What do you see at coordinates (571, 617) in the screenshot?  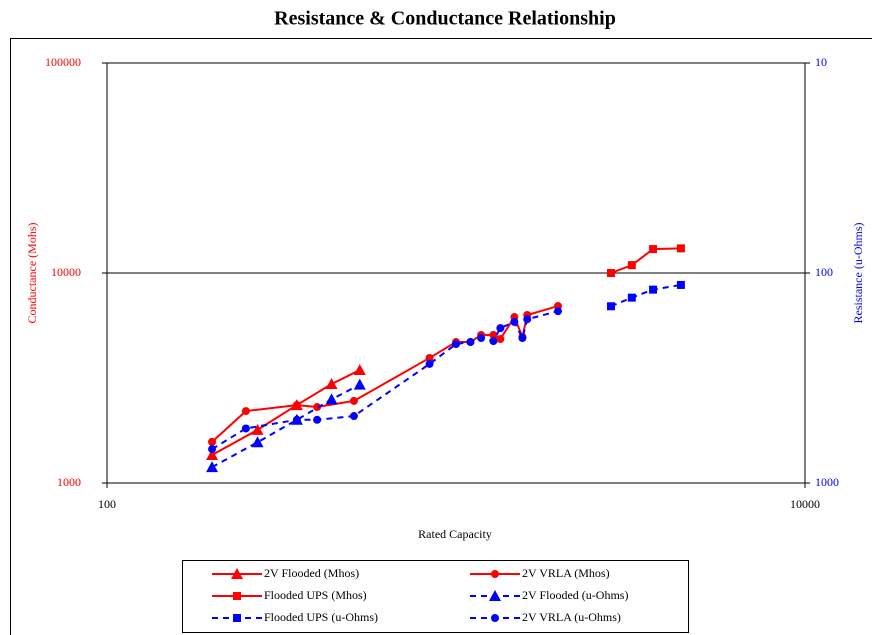 I see `legend-label: 2V VRLA (u-Ohms)` at bounding box center [571, 617].